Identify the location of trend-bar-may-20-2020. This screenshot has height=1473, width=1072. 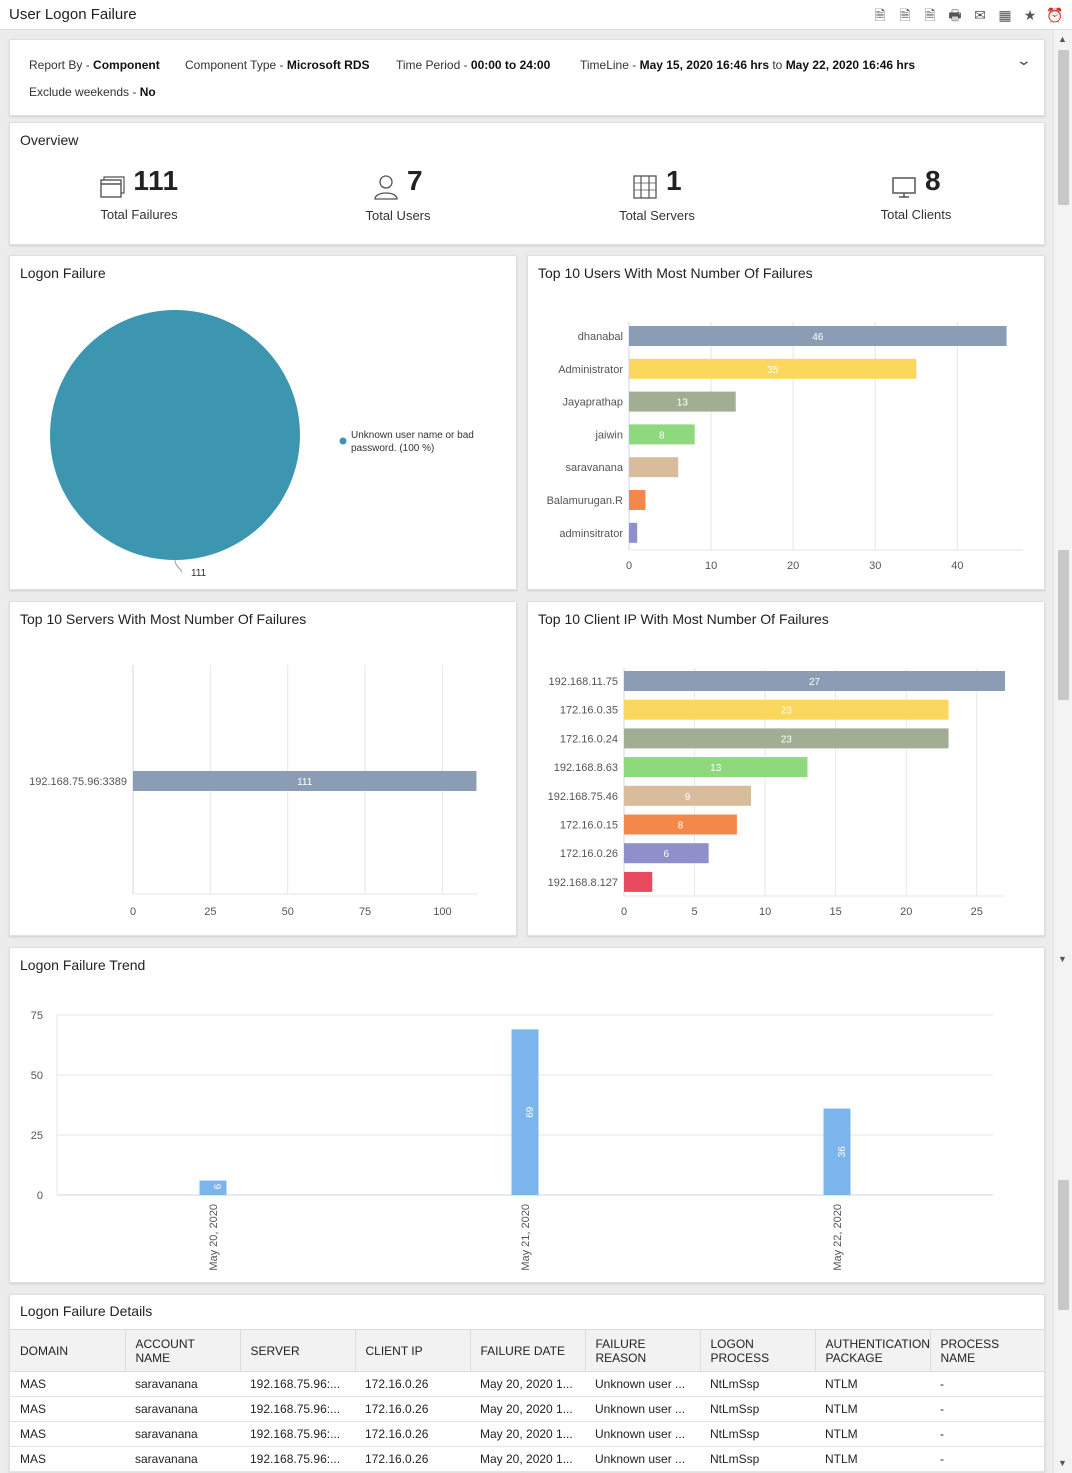
(213, 1187).